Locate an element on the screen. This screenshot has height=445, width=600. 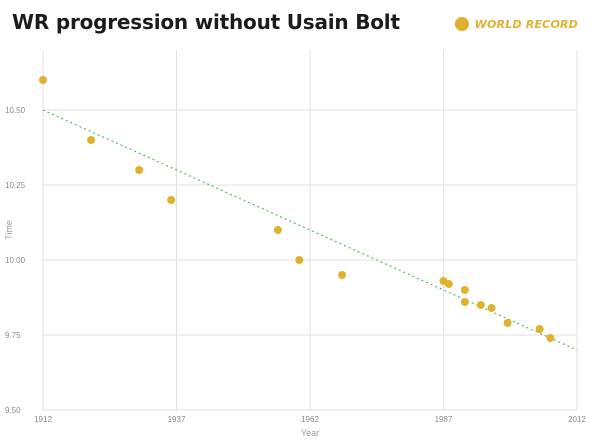
x-tick-label: 1937 is located at coordinates (177, 419).